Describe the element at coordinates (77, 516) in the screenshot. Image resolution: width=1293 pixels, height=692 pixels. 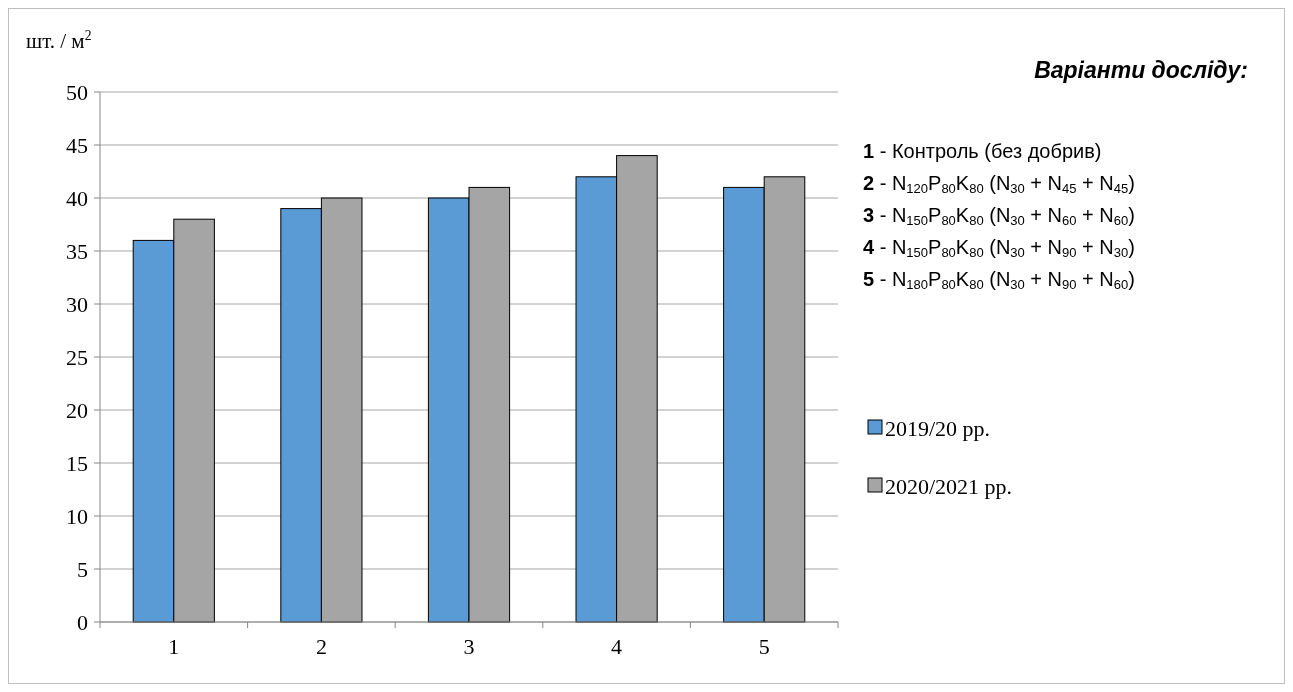
I see `y-tick-label: 10` at that location.